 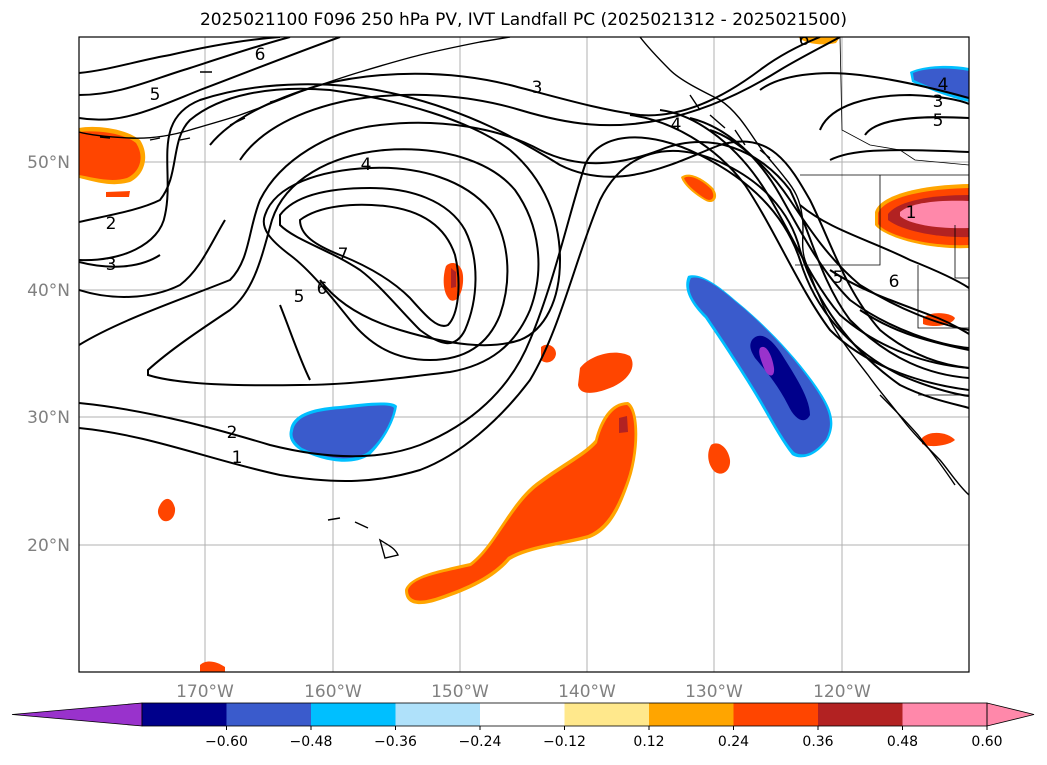 I want to click on colorbar-tick-label: −0.48, so click(x=311, y=742).